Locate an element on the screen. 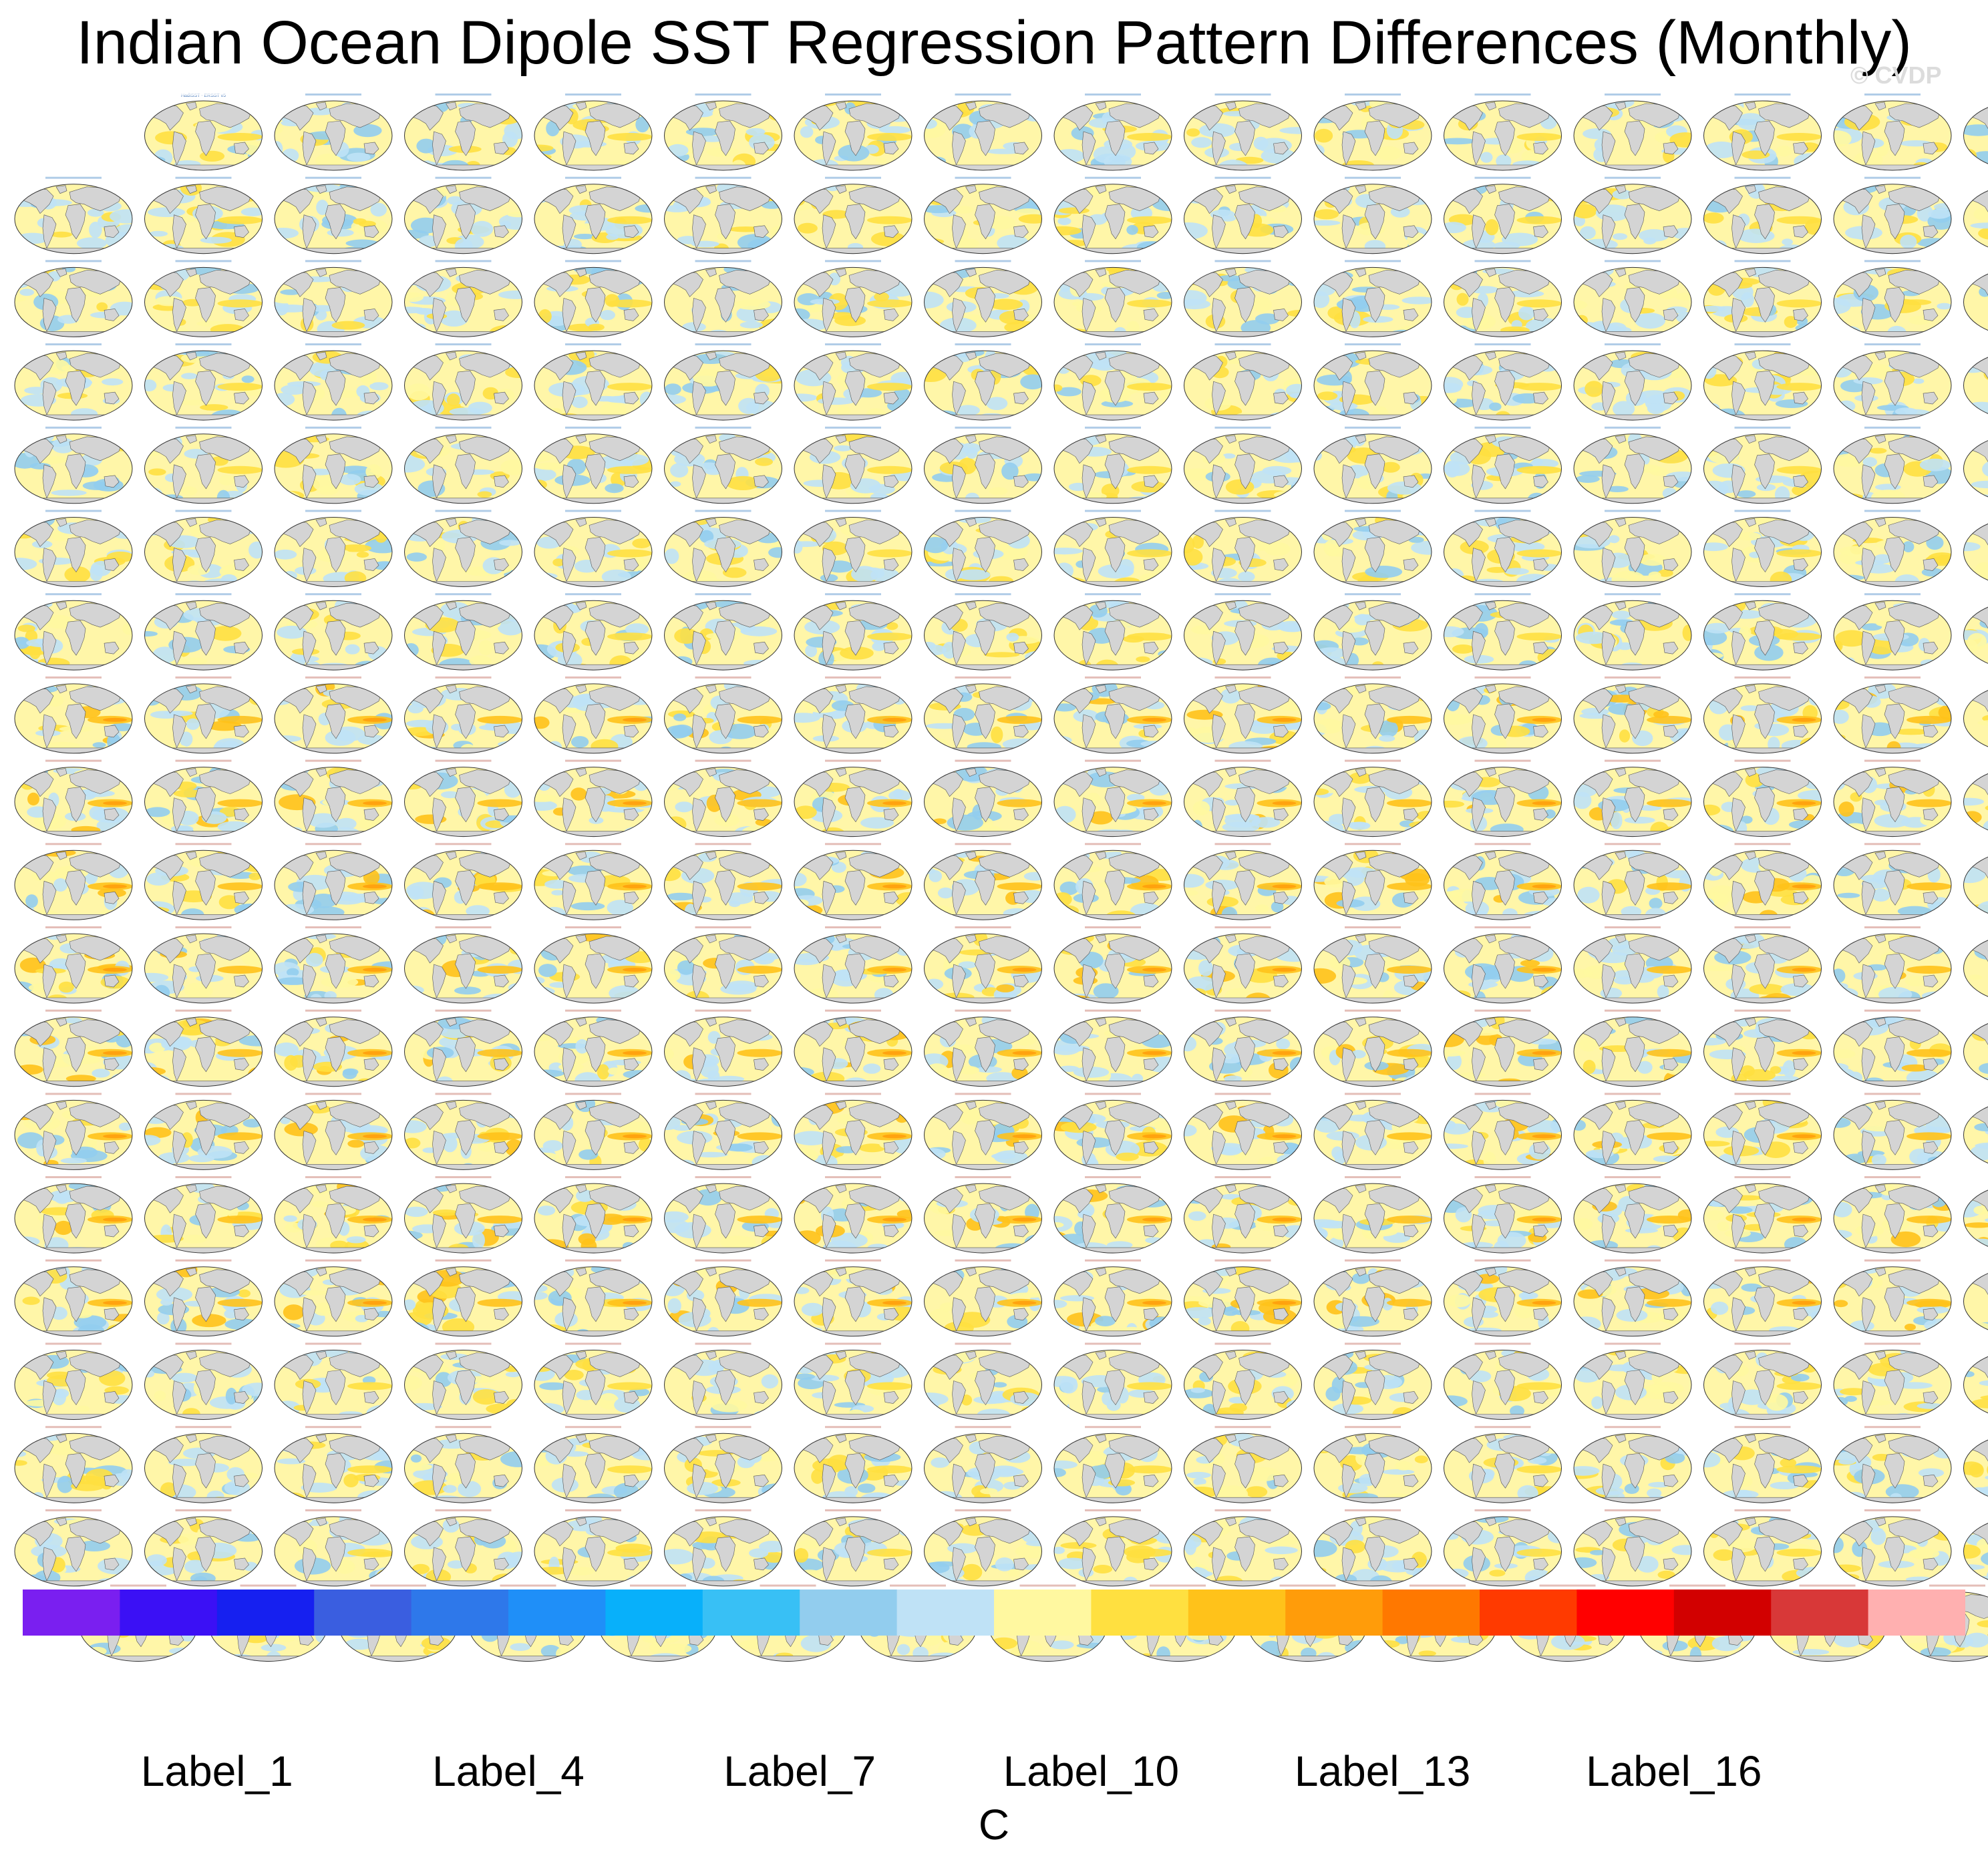 Image resolution: width=1988 pixels, height=1864 pixels. colorbar-tick-label: Label_10 is located at coordinates (1091, 1771).